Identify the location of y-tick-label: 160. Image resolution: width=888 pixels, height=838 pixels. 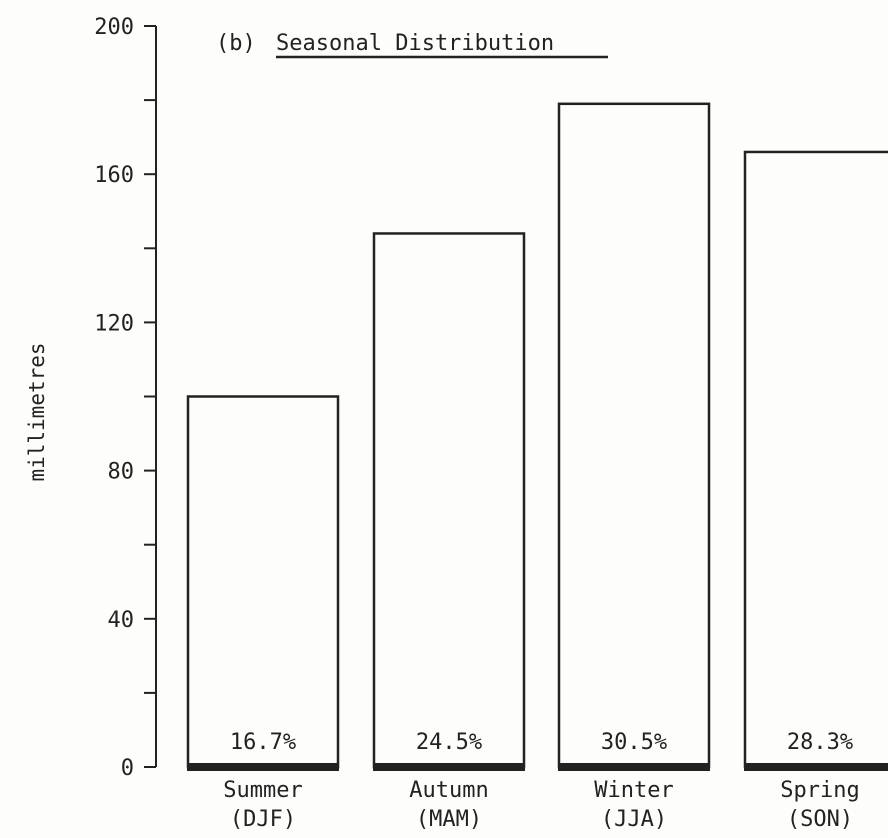
(114, 175).